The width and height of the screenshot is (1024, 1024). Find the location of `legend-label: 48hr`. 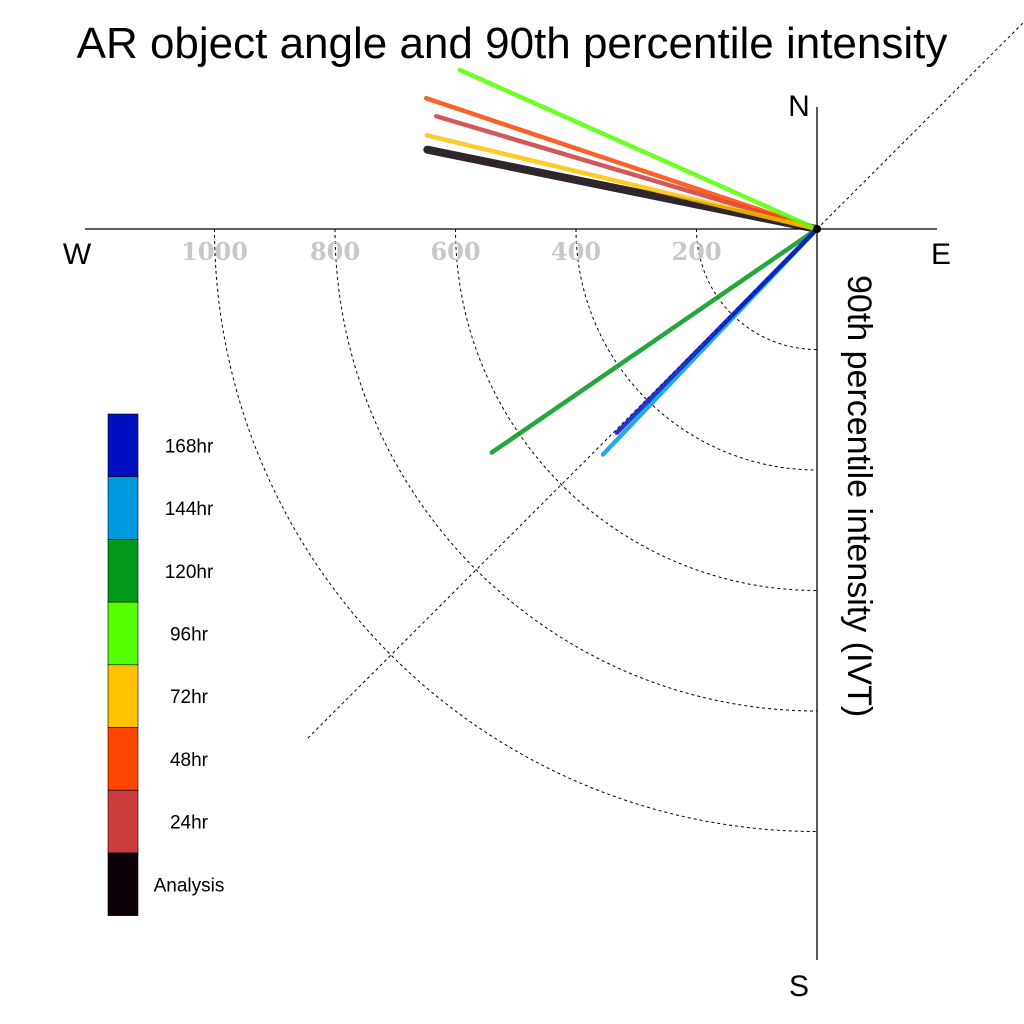

legend-label: 48hr is located at coordinates (189, 760).